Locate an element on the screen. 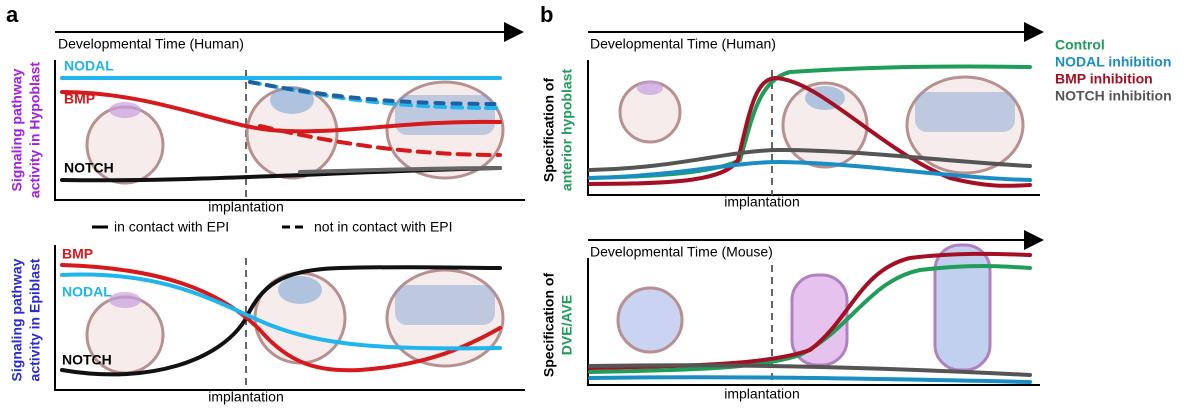 Image resolution: width=1200 pixels, height=408 pixels. time-axis-label: Developmental Time (Mouse) is located at coordinates (681, 252).